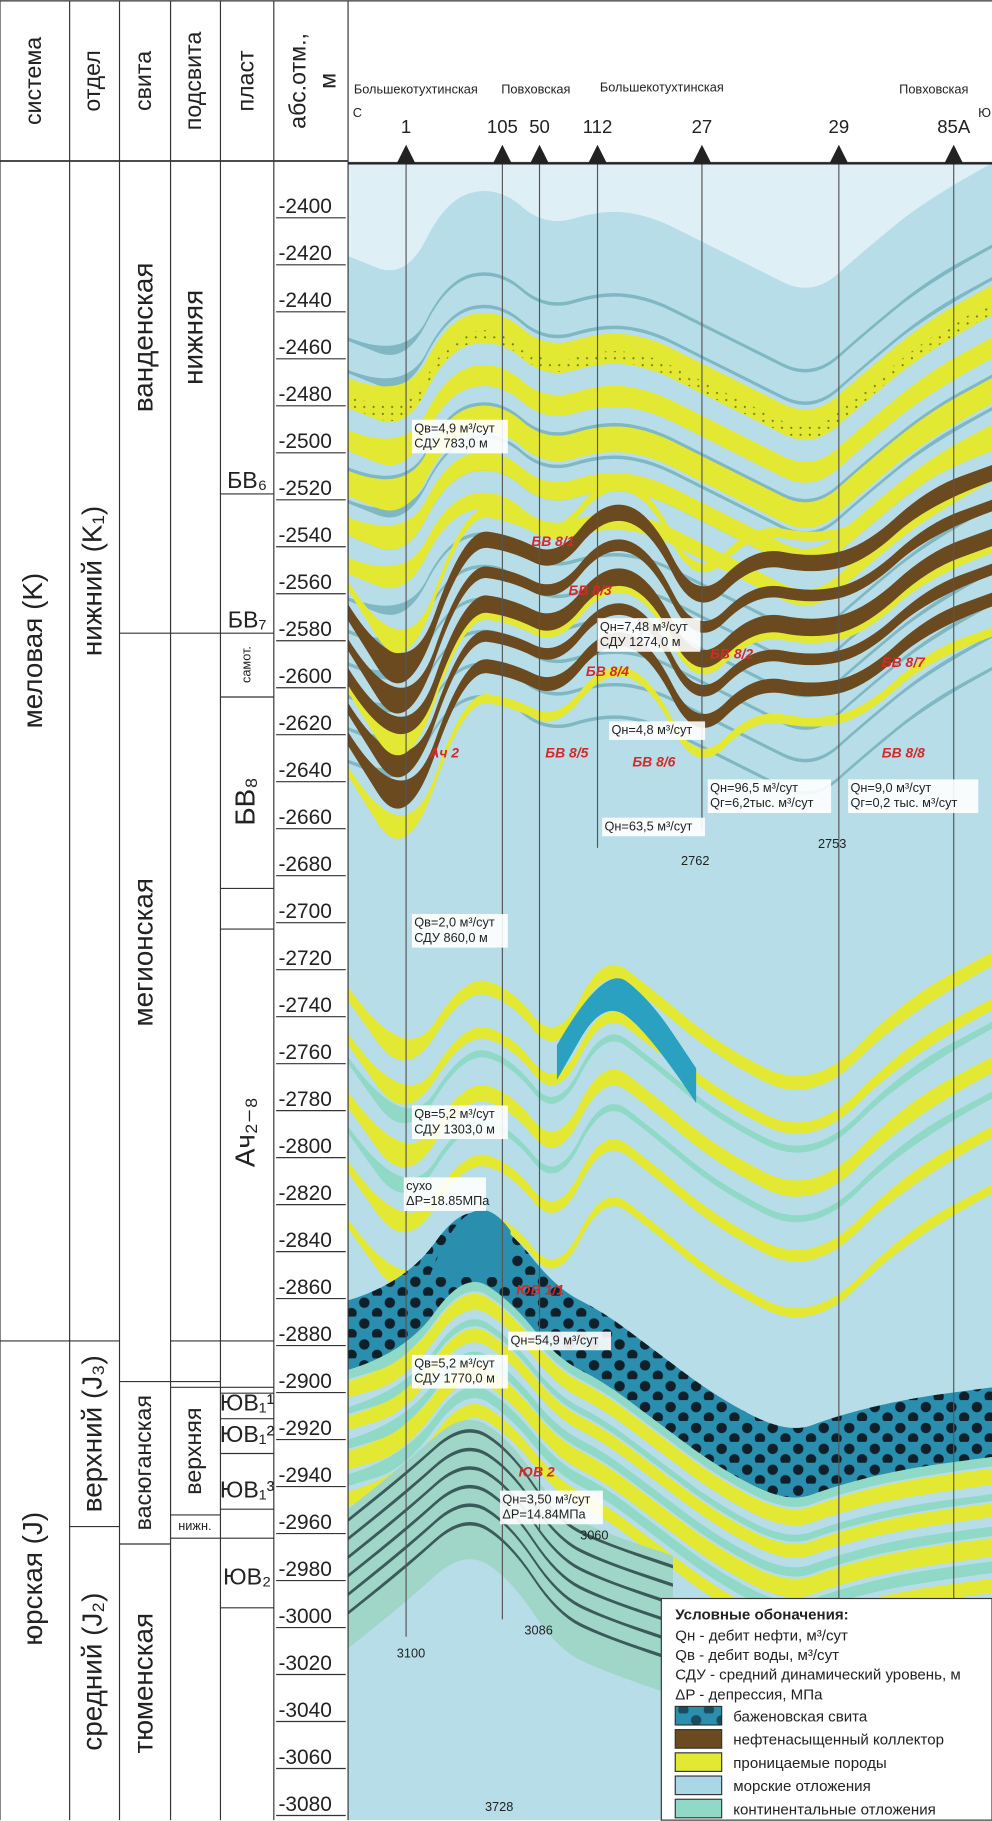 The height and width of the screenshot is (1821, 992). Describe the element at coordinates (448, 1200) in the screenshot. I see `annotation: ΔP=18.85МПа` at that location.